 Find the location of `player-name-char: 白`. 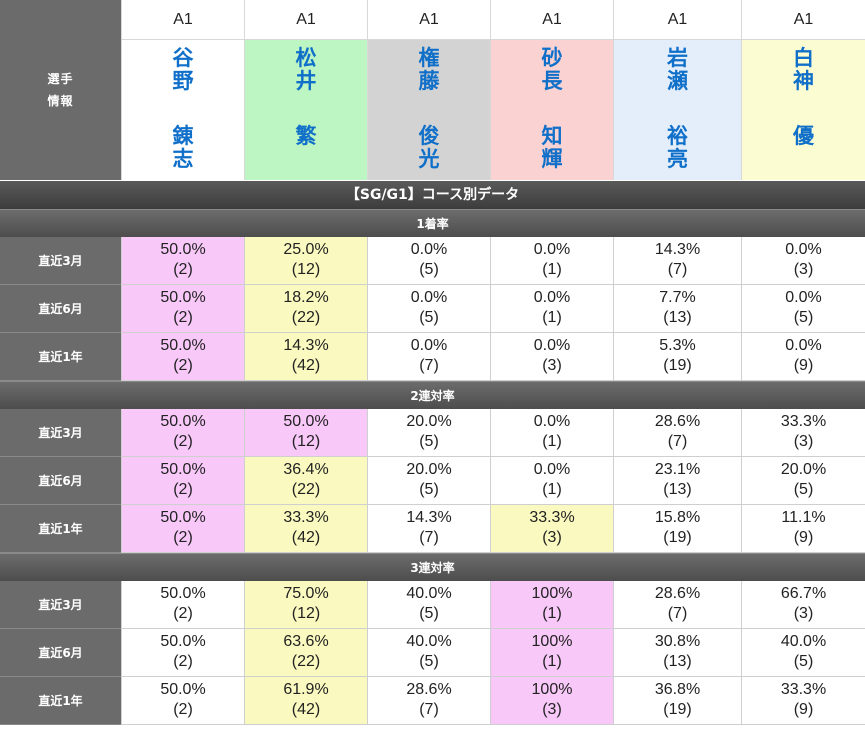

player-name-char: 白 is located at coordinates (803, 58).